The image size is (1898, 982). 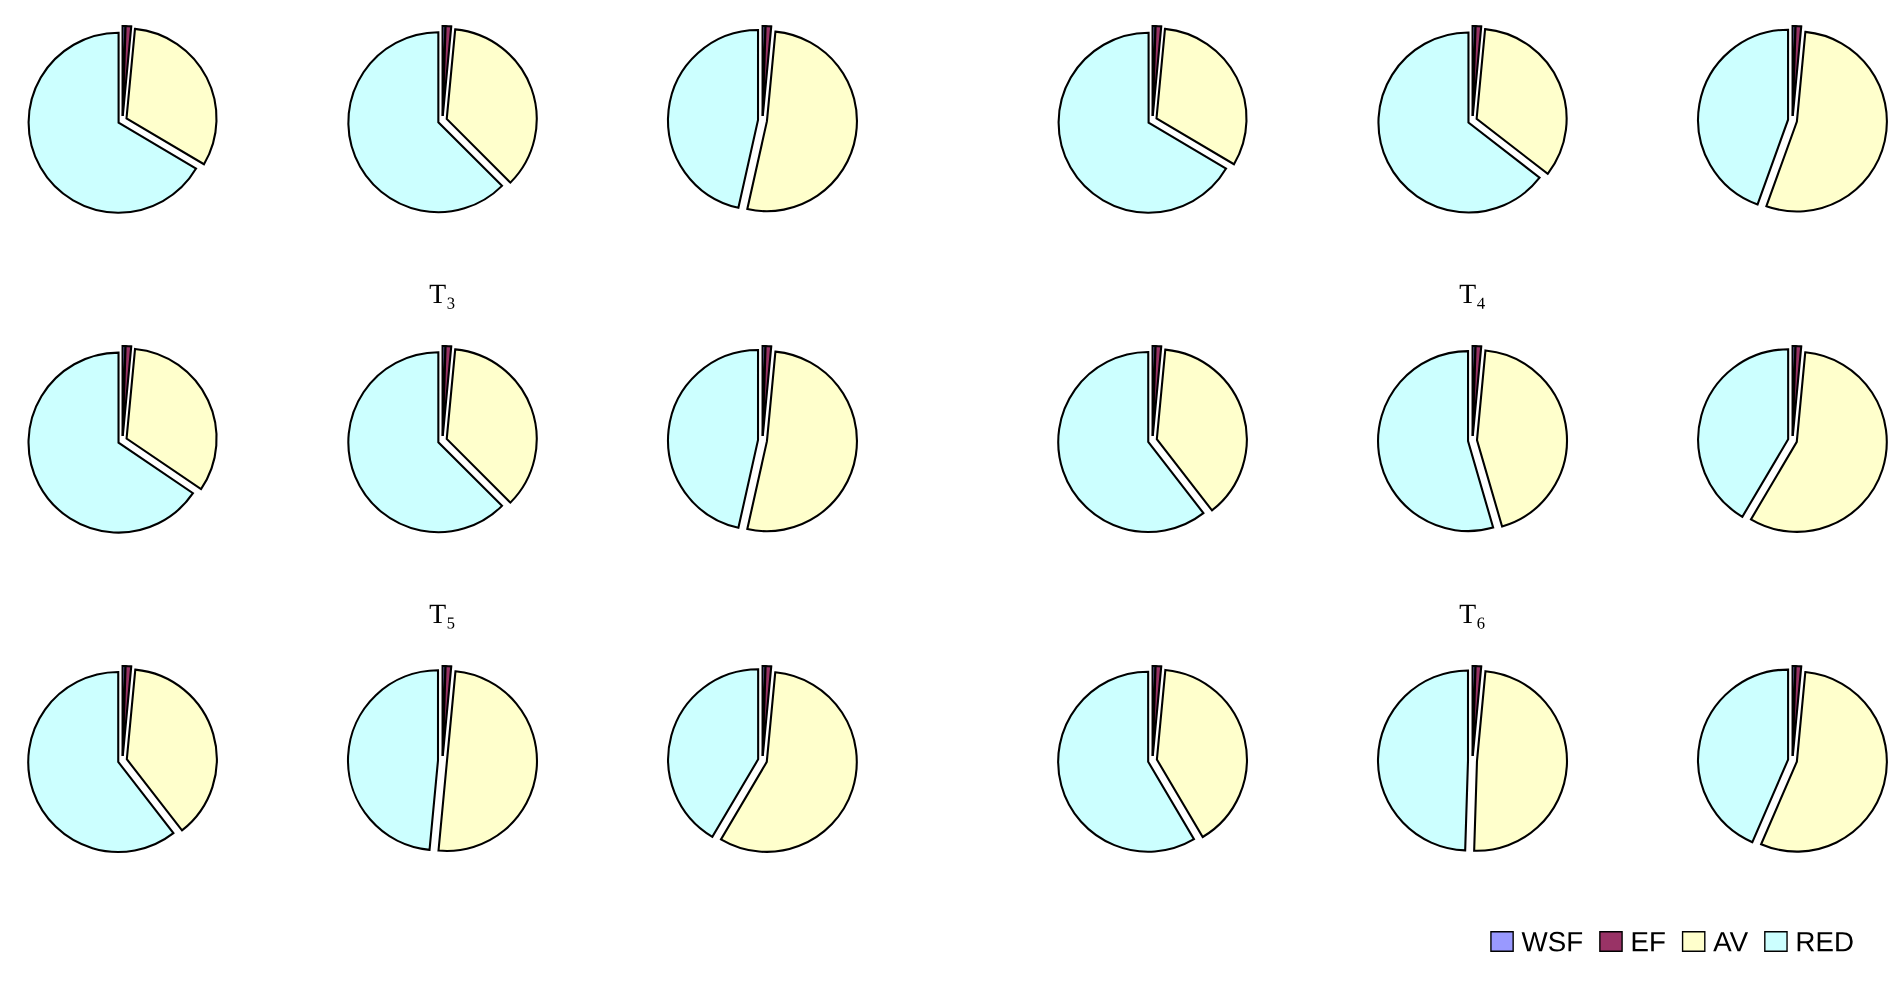 What do you see at coordinates (1472, 296) in the screenshot?
I see `chart-title: T₄` at bounding box center [1472, 296].